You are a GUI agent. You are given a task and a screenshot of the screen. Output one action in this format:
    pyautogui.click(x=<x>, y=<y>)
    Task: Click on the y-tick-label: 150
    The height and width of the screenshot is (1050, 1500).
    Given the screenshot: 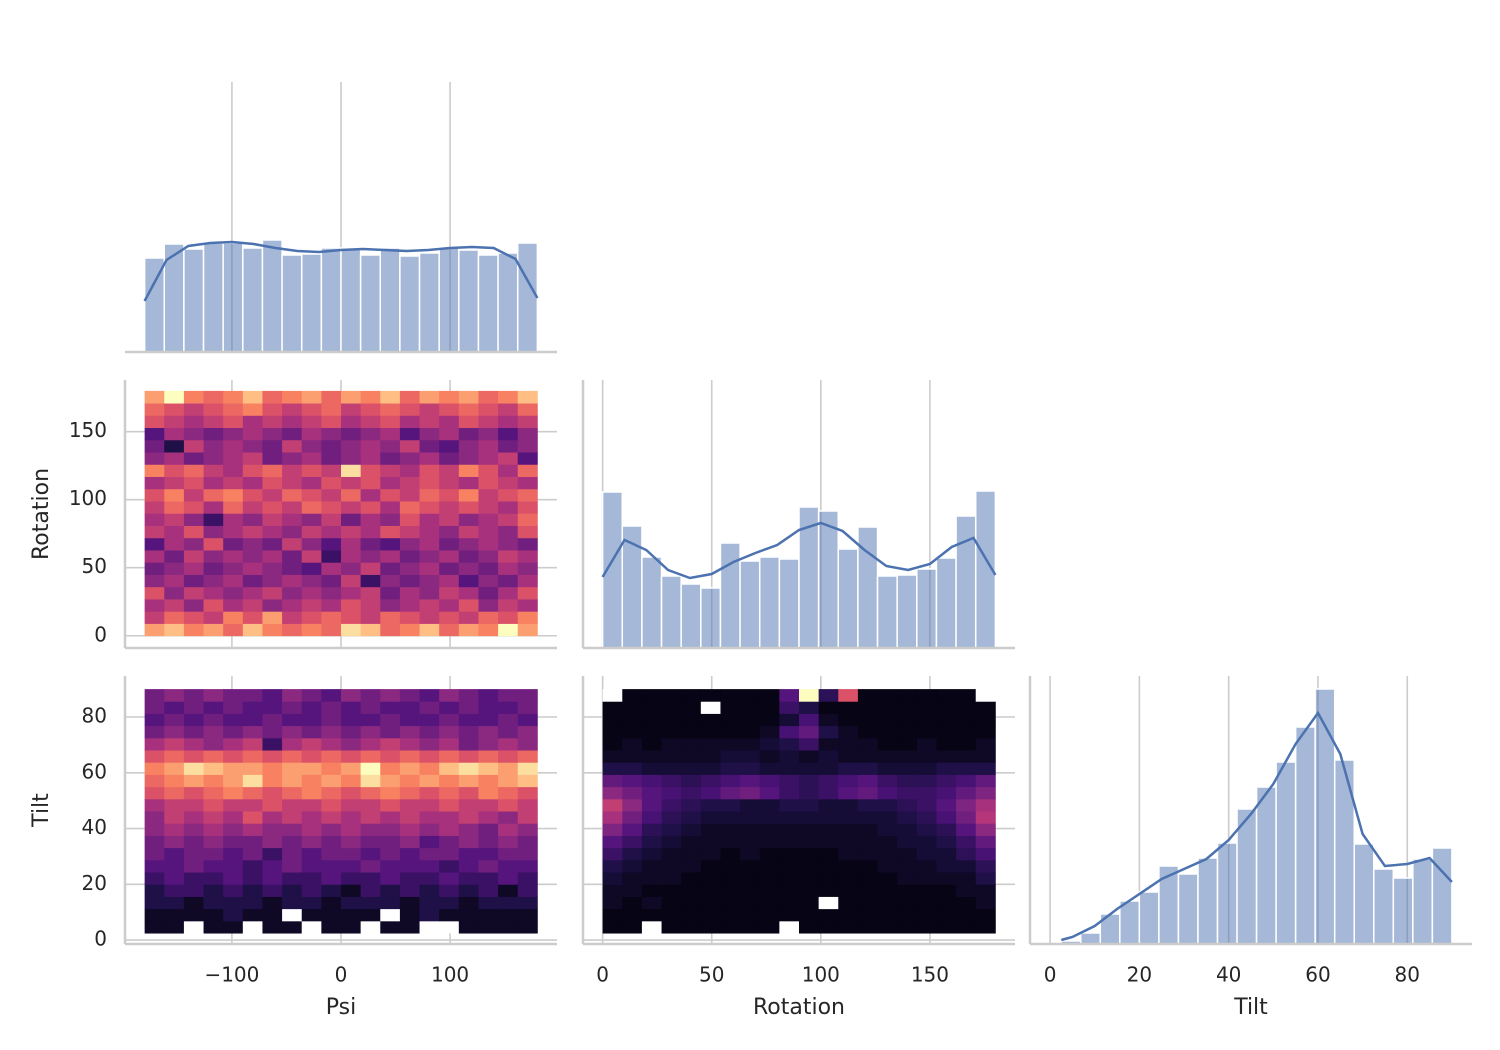 What is the action you would take?
    pyautogui.click(x=88, y=430)
    